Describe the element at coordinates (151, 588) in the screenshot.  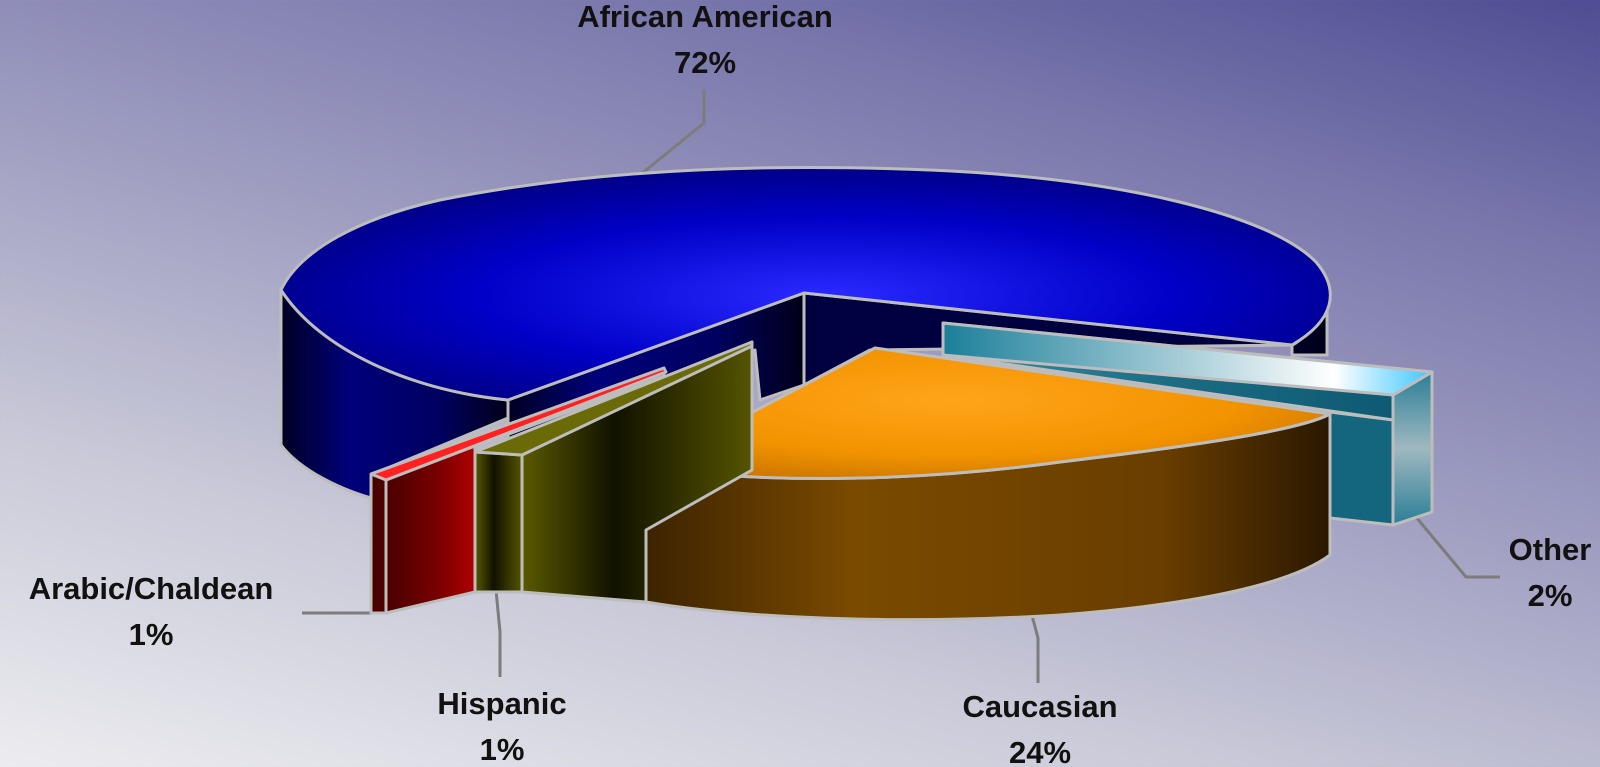
I see `category-label: Arabic/Chaldean` at that location.